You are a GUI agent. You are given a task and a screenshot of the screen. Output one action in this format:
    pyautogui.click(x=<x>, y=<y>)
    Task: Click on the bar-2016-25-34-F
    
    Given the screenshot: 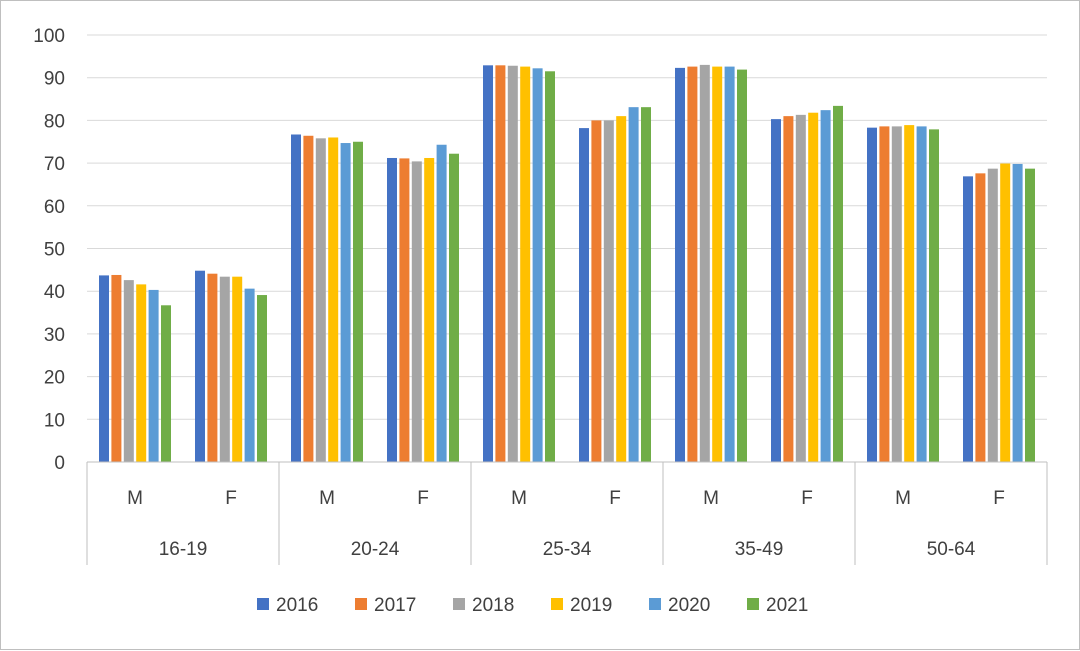 What is the action you would take?
    pyautogui.click(x=584, y=295)
    